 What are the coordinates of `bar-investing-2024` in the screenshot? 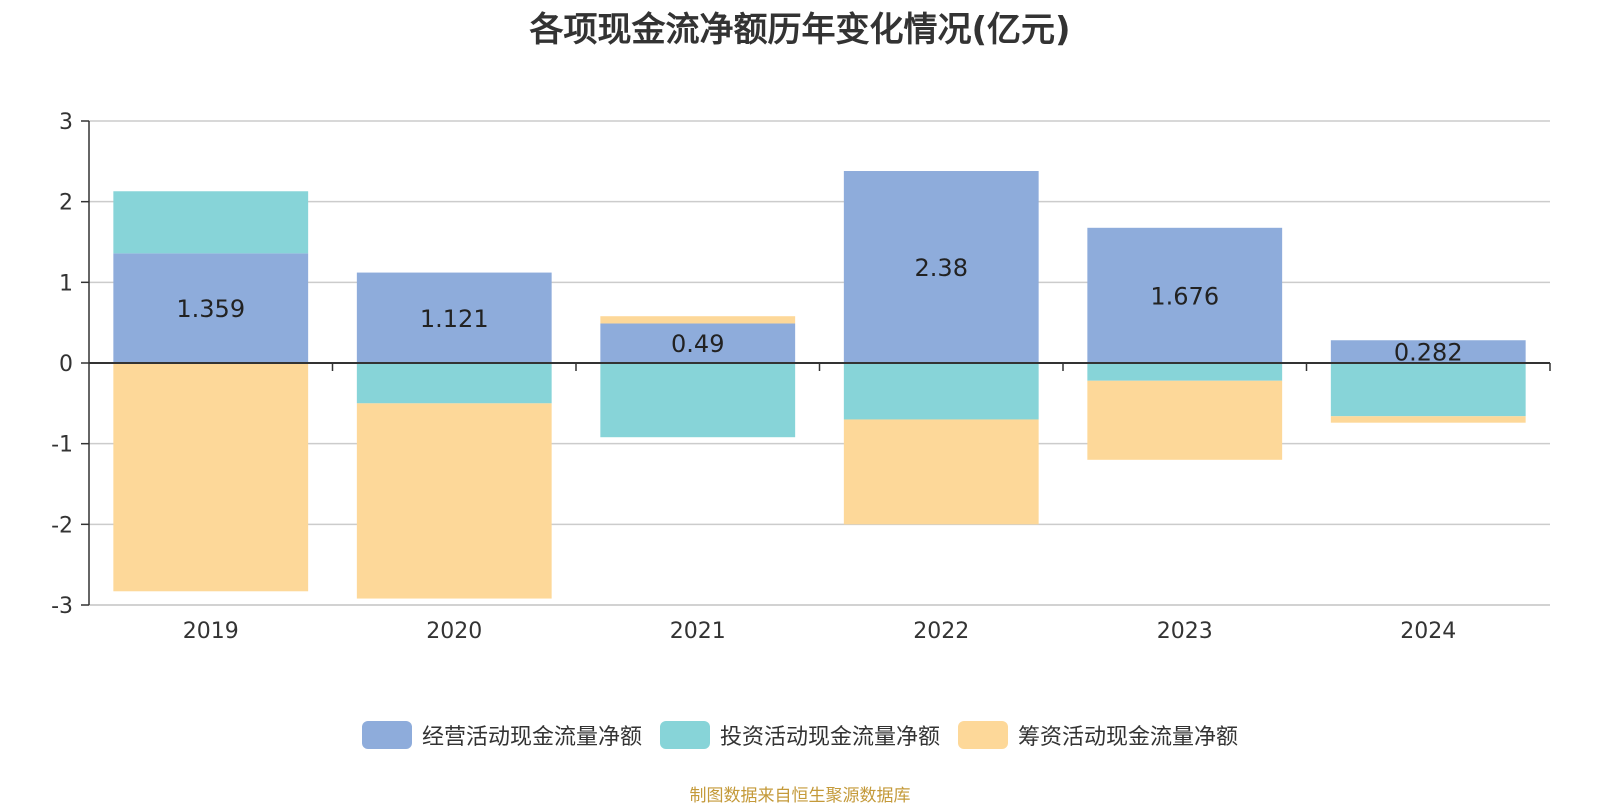 It's located at (1428, 390).